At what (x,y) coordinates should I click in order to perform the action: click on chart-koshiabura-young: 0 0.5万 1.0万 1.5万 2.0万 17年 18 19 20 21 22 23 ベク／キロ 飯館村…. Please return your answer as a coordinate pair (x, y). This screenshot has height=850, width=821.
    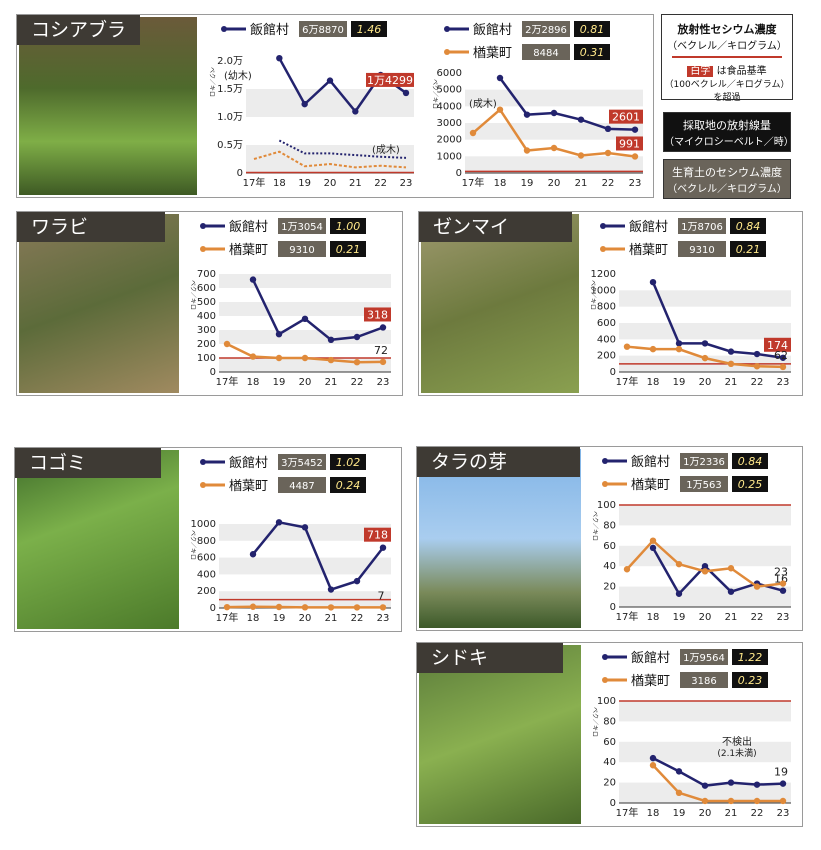
    Looking at the image, I should click on (311, 105).